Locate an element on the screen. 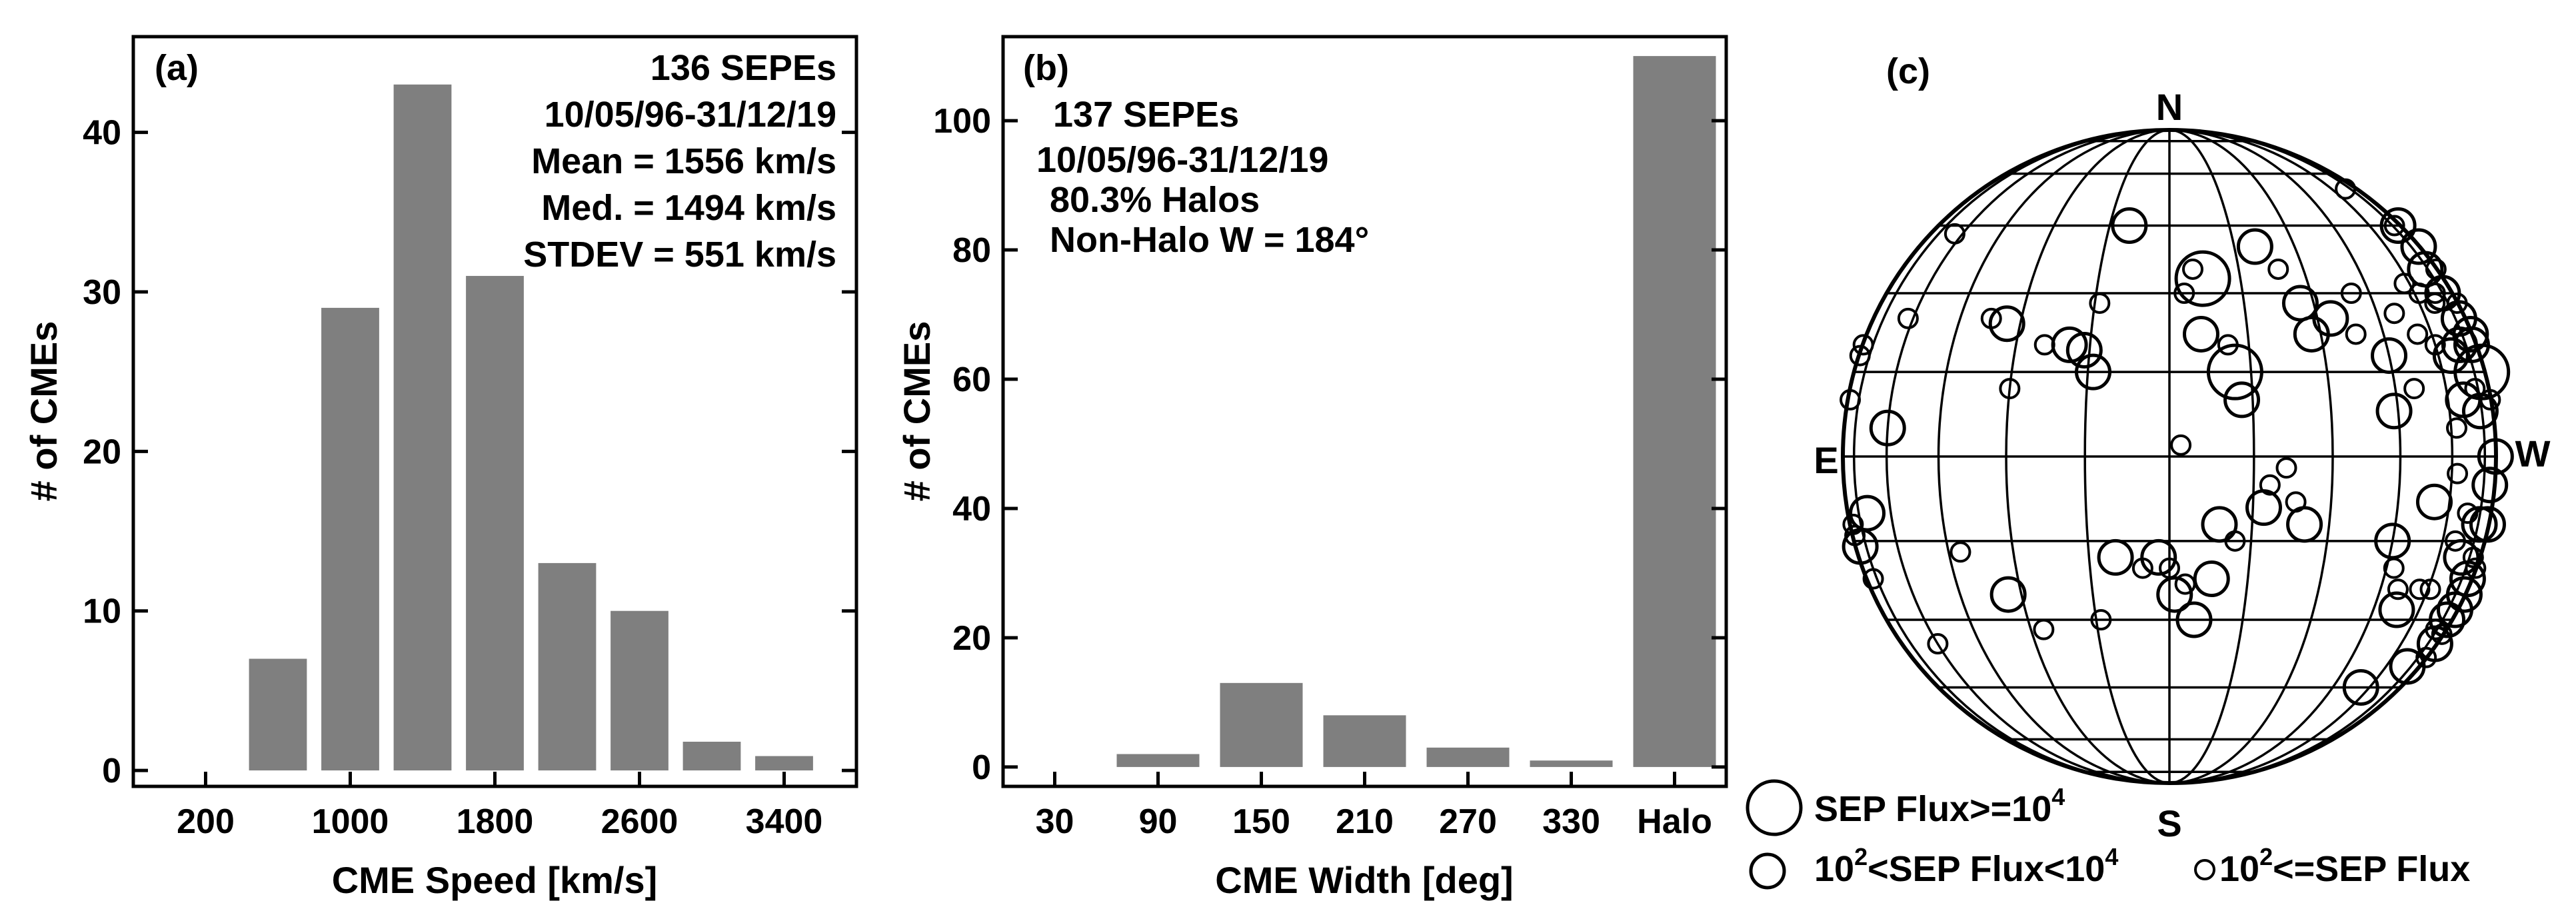 The image size is (2576, 913). legend-medium-exp-2: 4 is located at coordinates (2111, 856).